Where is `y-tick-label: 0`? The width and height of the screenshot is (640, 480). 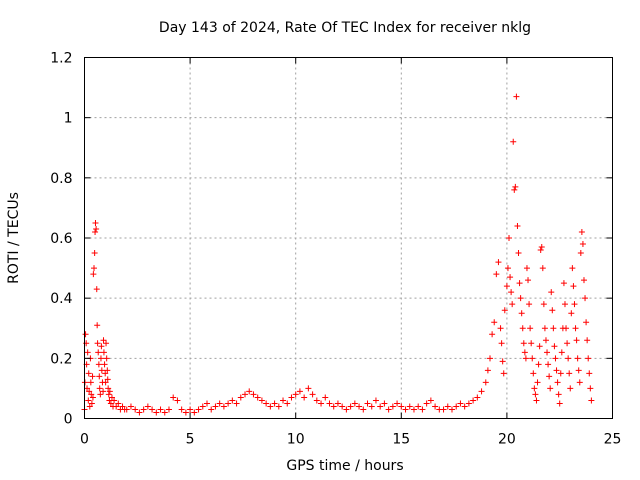
y-tick-label: 0 is located at coordinates (68, 420).